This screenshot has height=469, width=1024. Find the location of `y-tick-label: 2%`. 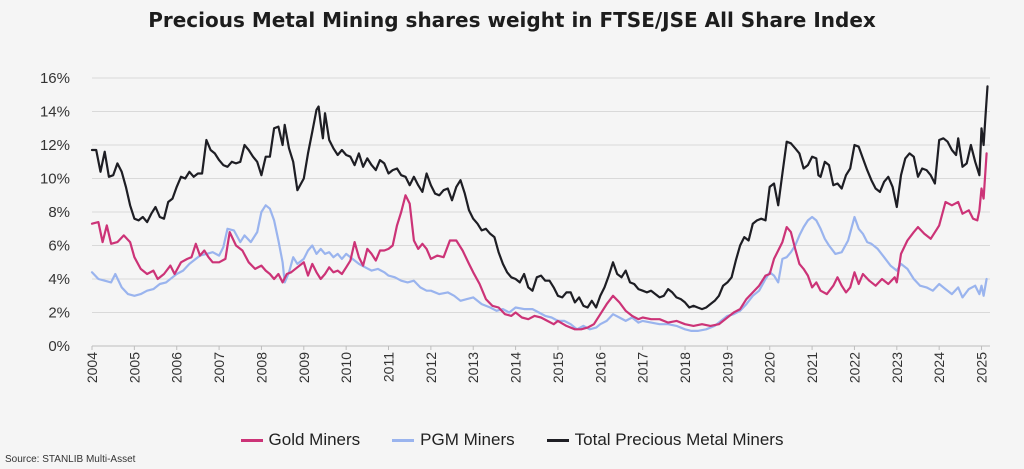

y-tick-label: 2% is located at coordinates (59, 313).